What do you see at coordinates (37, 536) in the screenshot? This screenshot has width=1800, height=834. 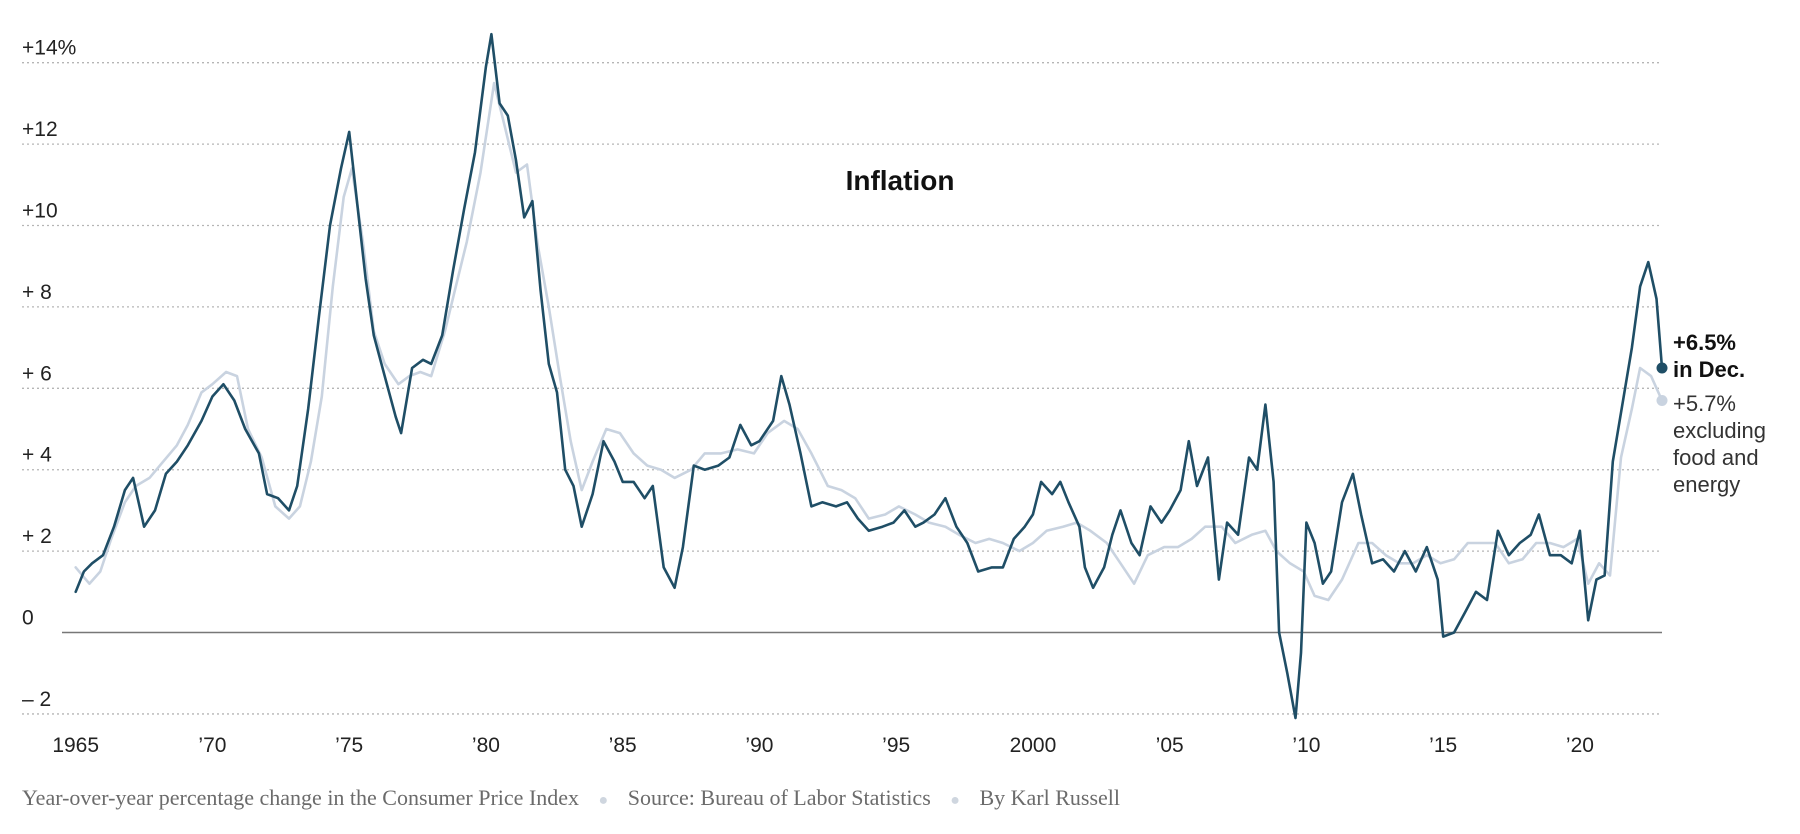 I see `y-tick-label: + 2` at bounding box center [37, 536].